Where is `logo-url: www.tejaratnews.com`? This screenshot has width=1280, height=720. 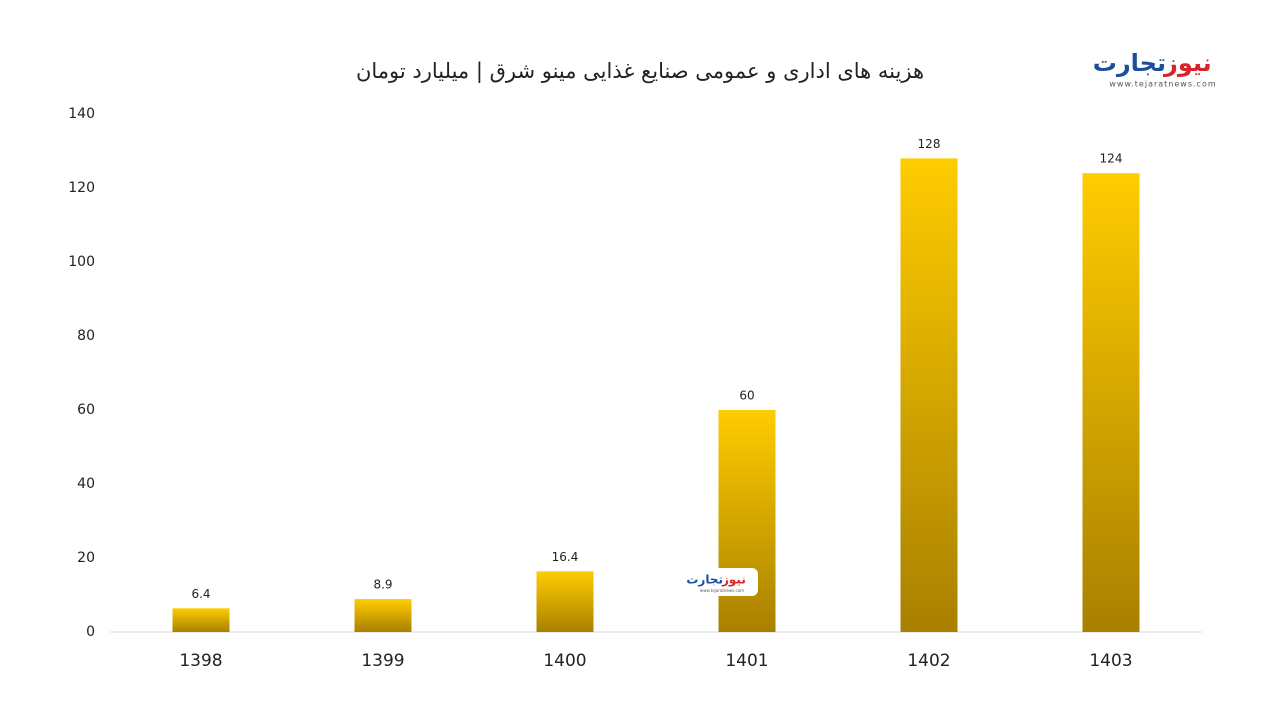 logo-url: www.tejaratnews.com is located at coordinates (1162, 84).